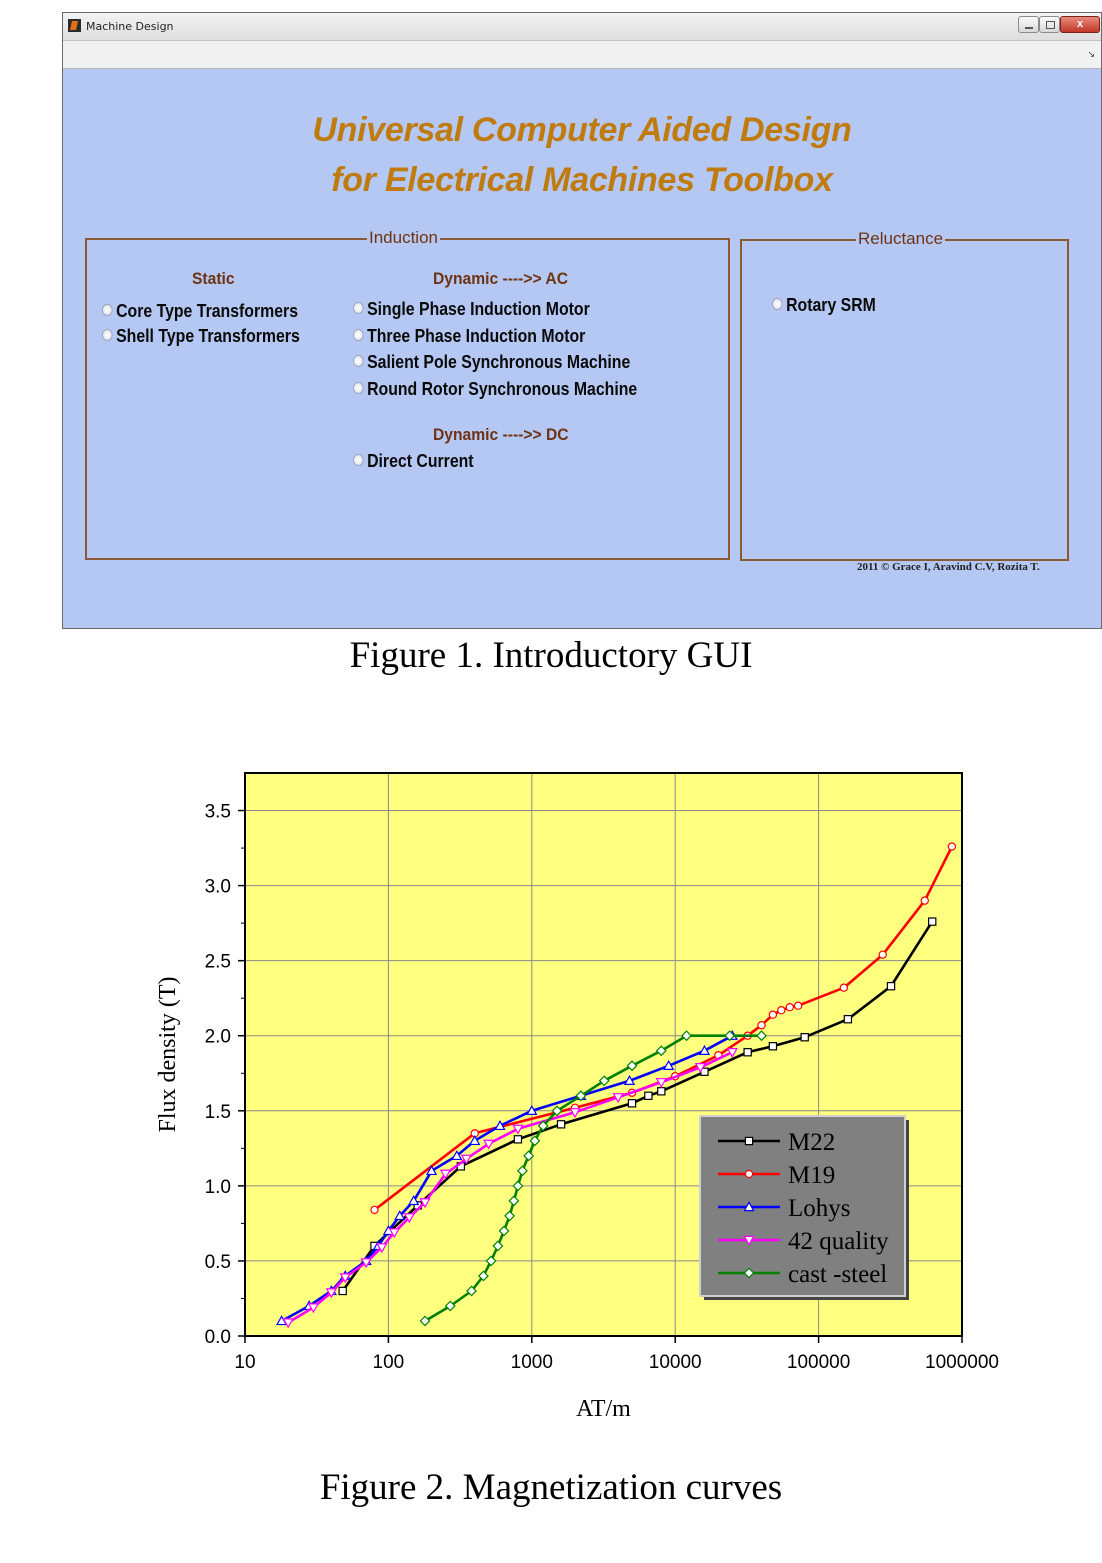 The height and width of the screenshot is (1563, 1102). Describe the element at coordinates (501, 434) in the screenshot. I see `dynamic-dc-heading: Dynamic ---->> DC` at that location.